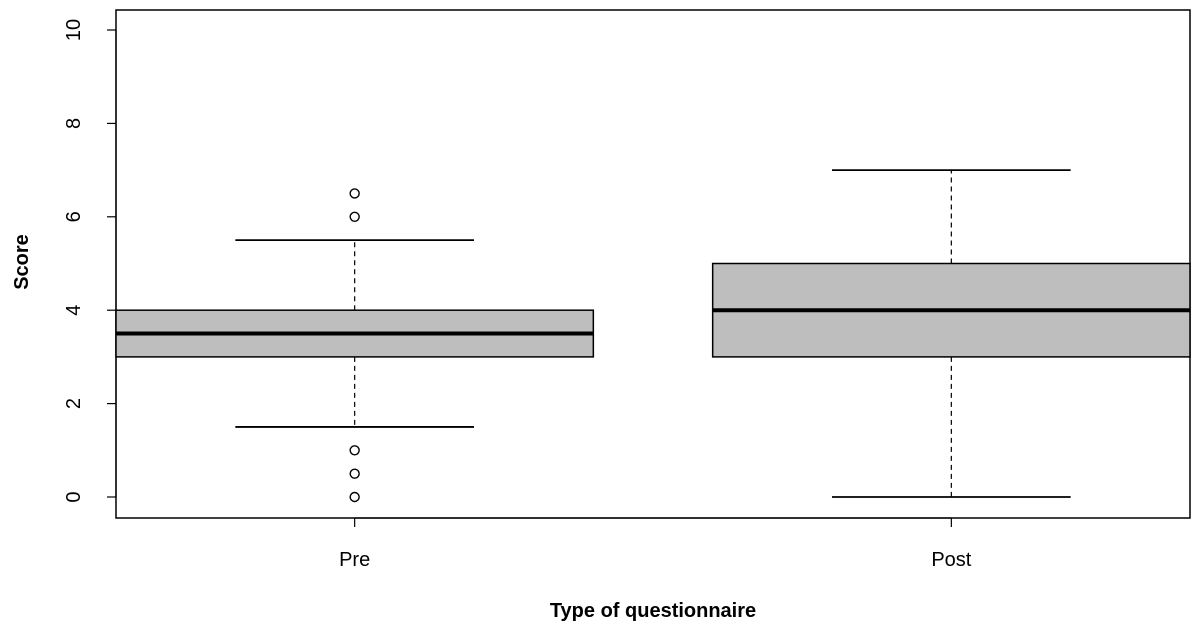 Image resolution: width=1204 pixels, height=633 pixels. I want to click on y-tick-label: 0, so click(74, 496).